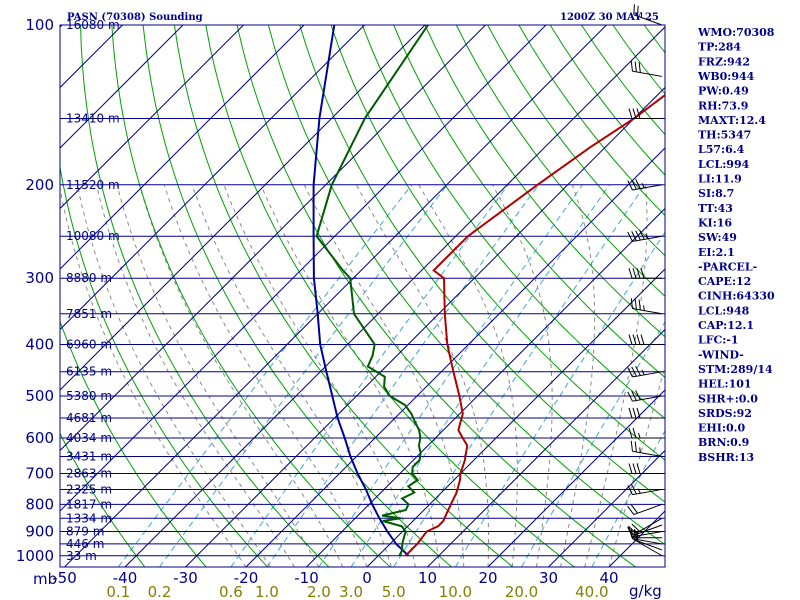  What do you see at coordinates (89, 438) in the screenshot?
I see `height-label: 4034 m` at bounding box center [89, 438].